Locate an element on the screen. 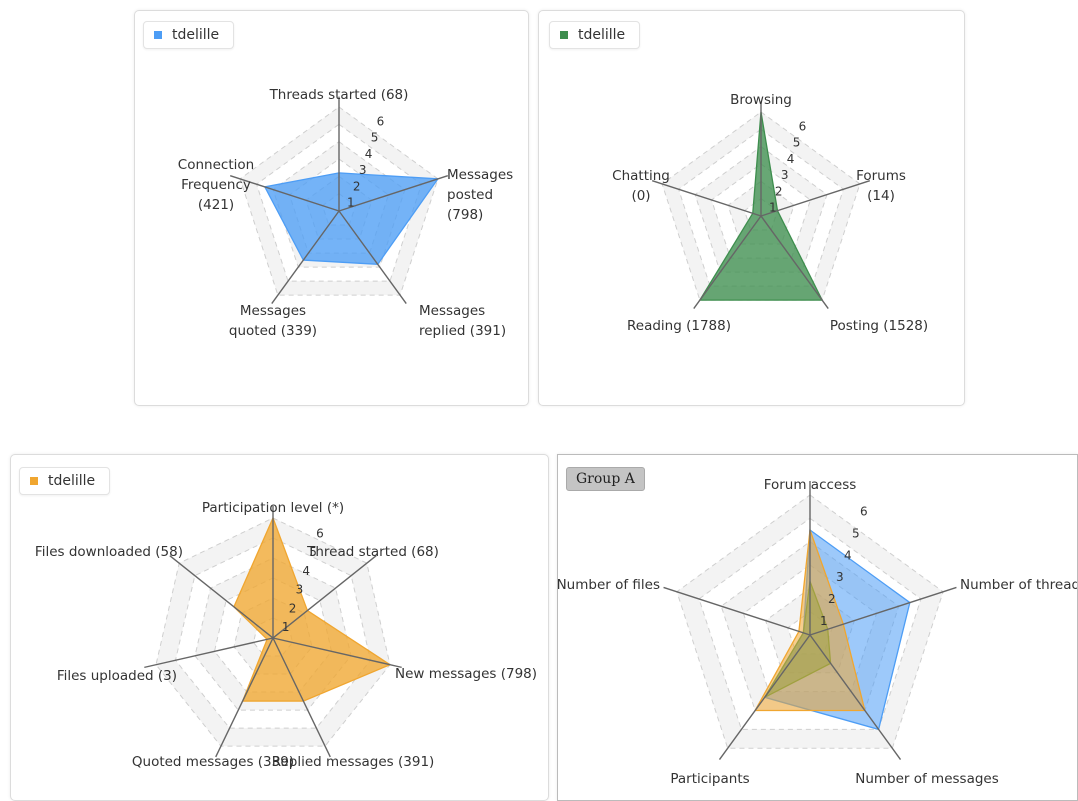 Image resolution: width=1078 pixels, height=801 pixels. axis-label: Participation level (*) is located at coordinates (273, 508).